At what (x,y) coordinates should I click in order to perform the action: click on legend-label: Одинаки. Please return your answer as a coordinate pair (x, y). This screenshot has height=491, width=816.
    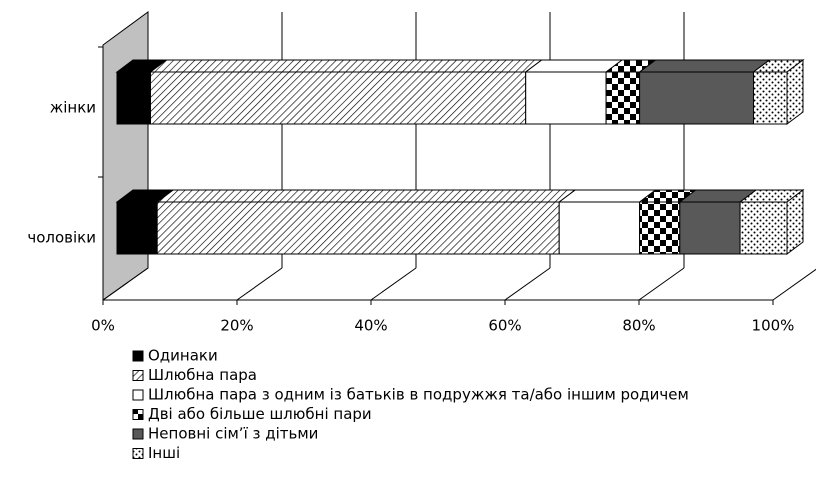
    Looking at the image, I should click on (183, 356).